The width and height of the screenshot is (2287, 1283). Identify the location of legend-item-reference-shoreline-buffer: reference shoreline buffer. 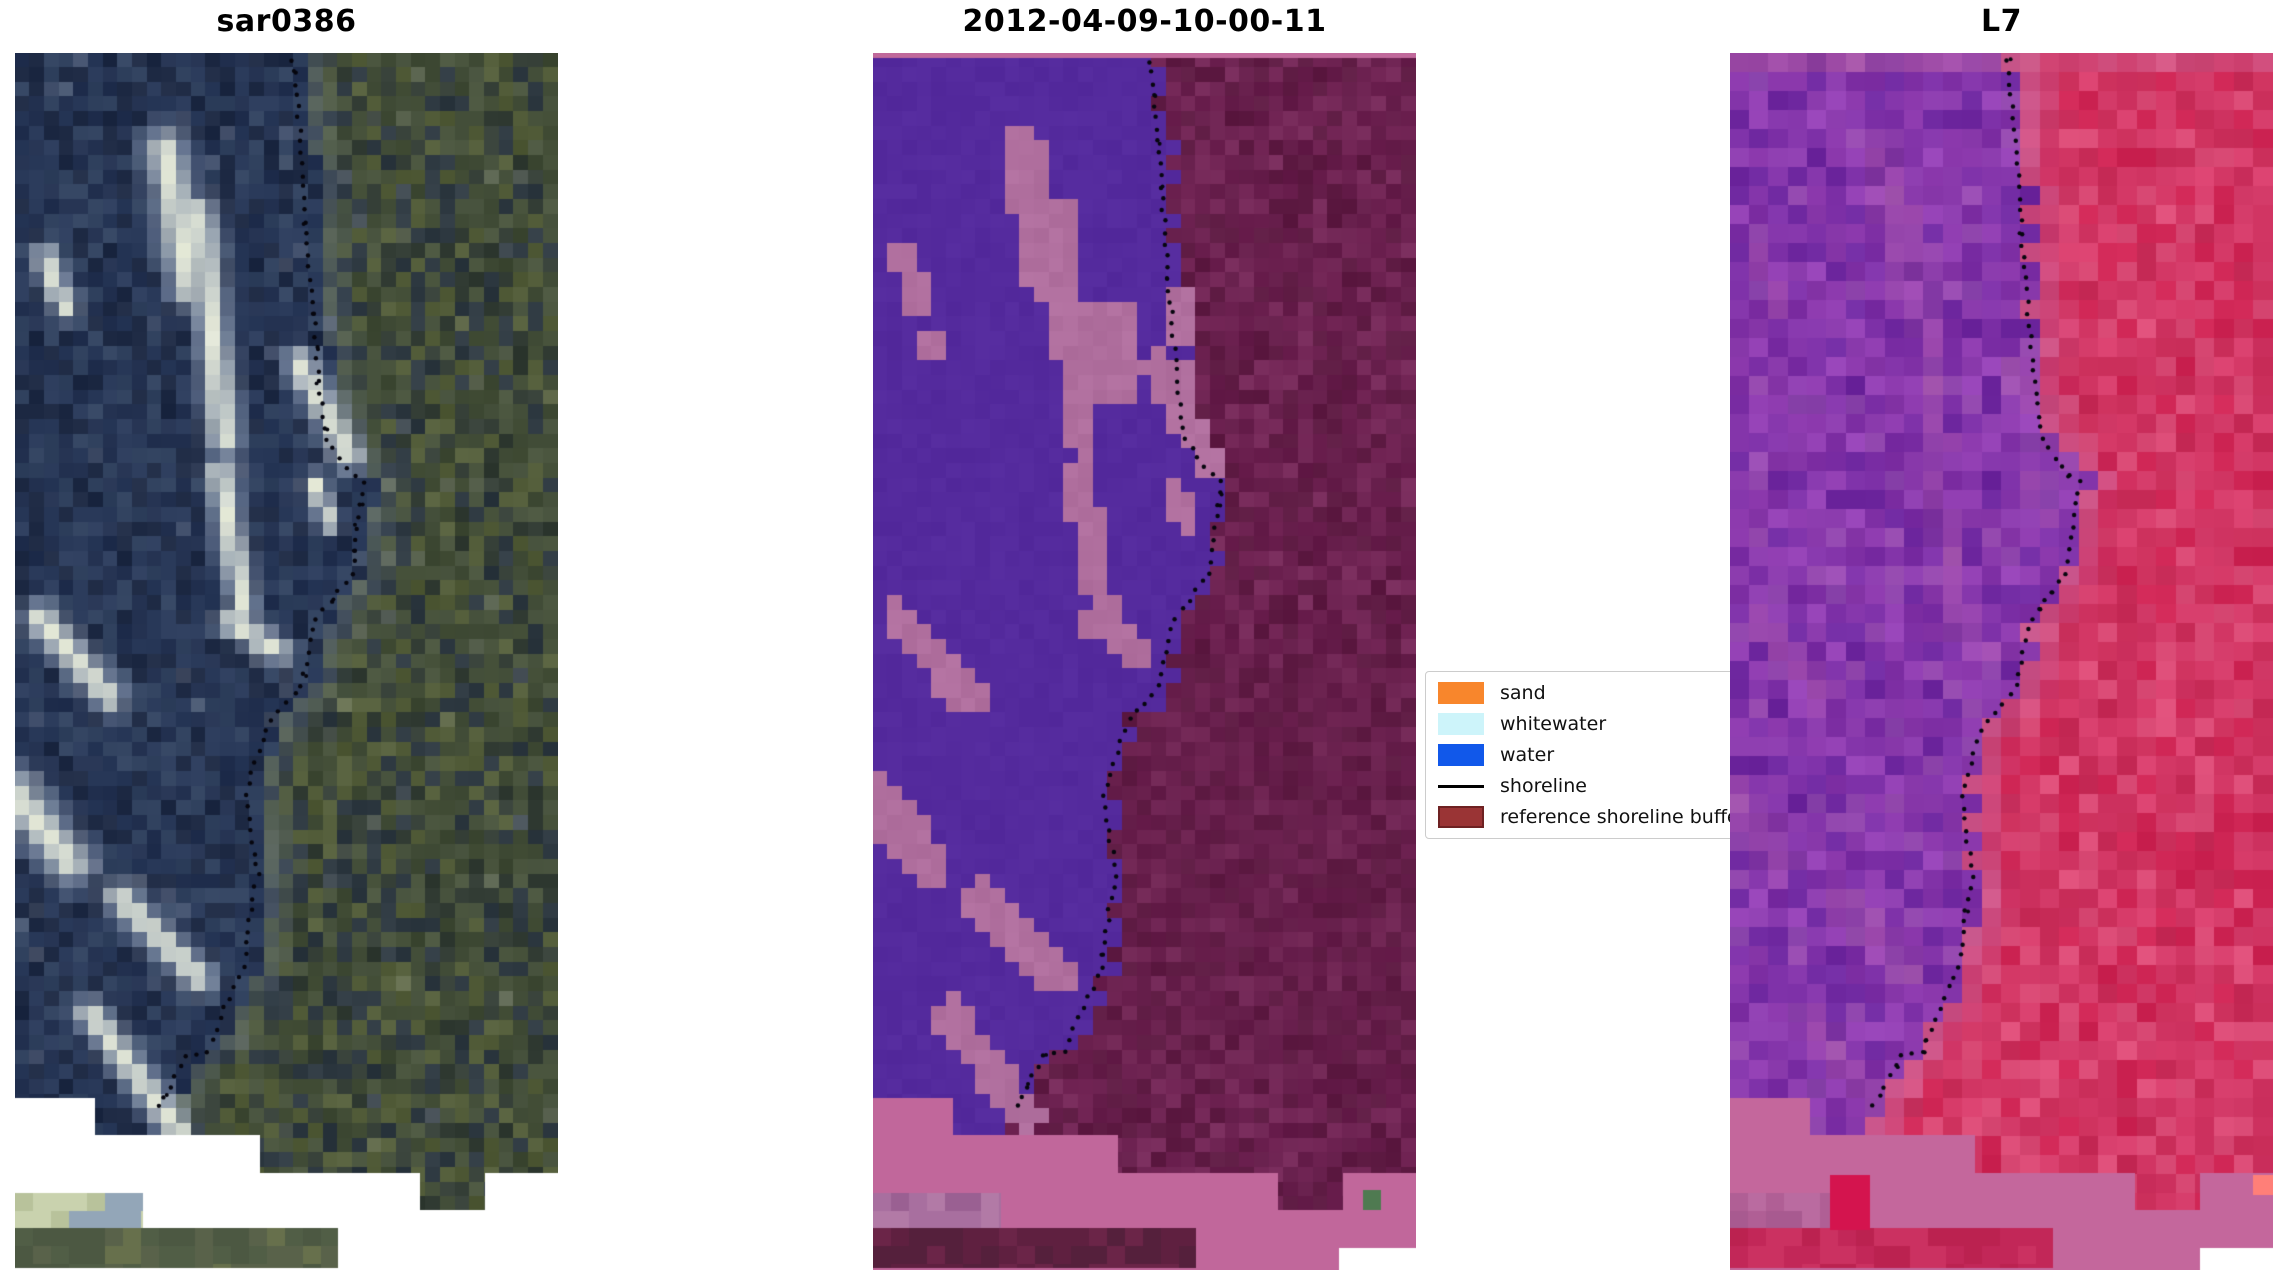
(1605, 817).